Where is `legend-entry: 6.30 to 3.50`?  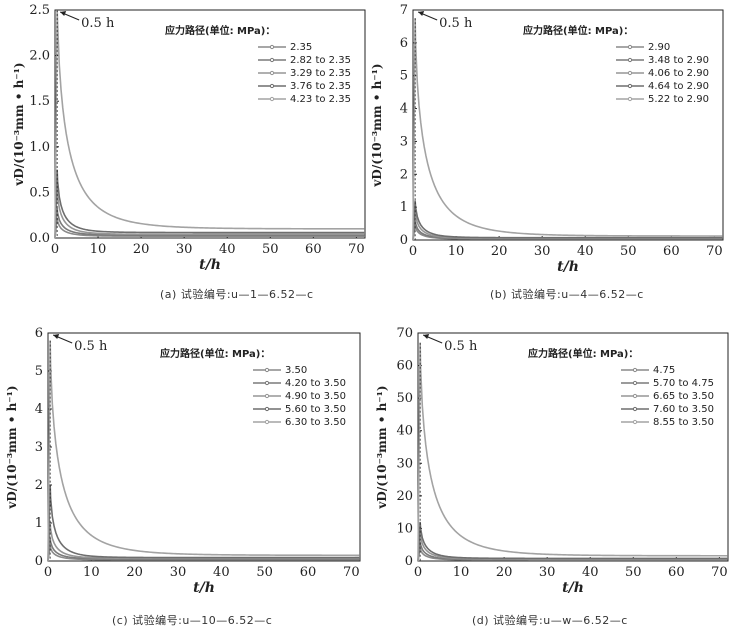 legend-entry: 6.30 to 3.50 is located at coordinates (315, 422).